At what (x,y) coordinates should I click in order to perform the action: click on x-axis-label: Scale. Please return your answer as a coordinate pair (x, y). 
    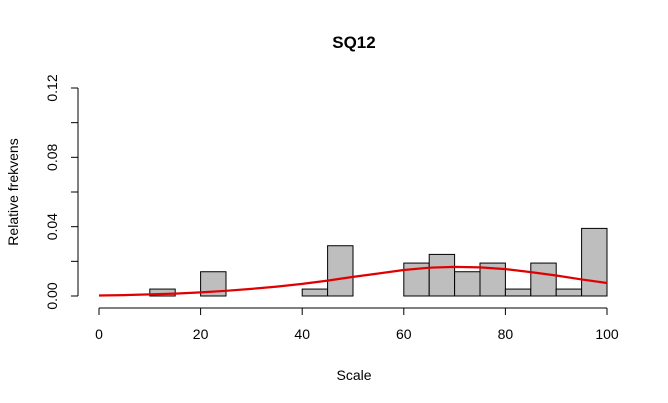
    Looking at the image, I should click on (353, 375).